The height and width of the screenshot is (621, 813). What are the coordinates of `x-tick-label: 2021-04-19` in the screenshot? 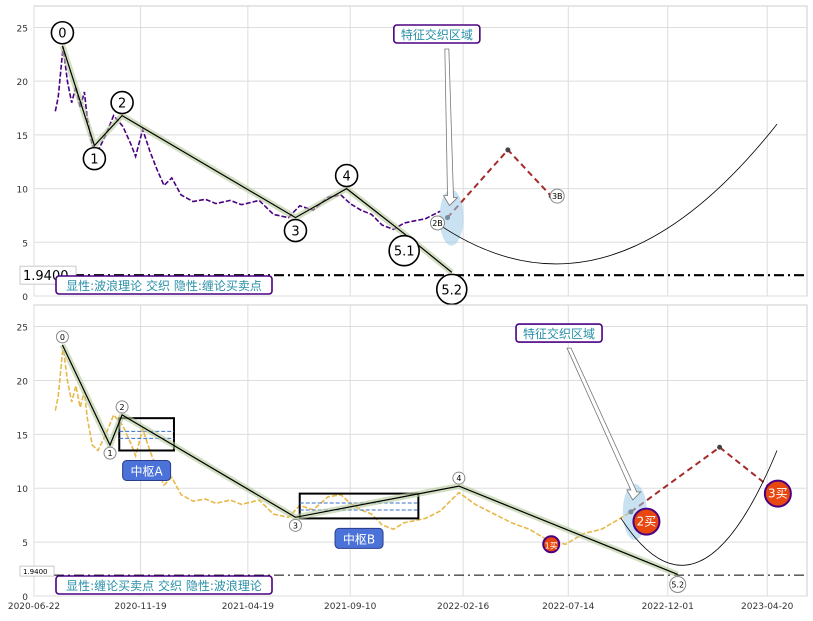 It's located at (248, 607).